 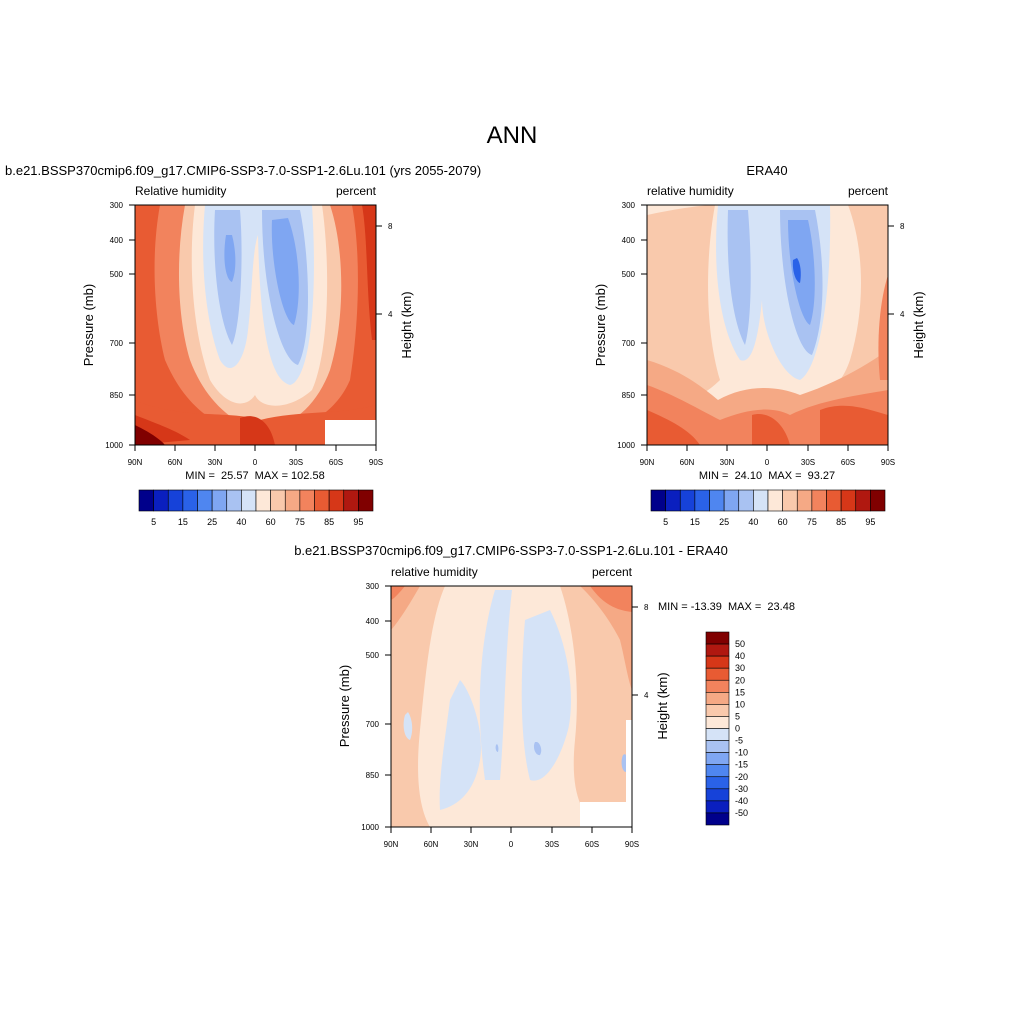 I want to click on diff-colorbar-label: -15, so click(x=741, y=765).